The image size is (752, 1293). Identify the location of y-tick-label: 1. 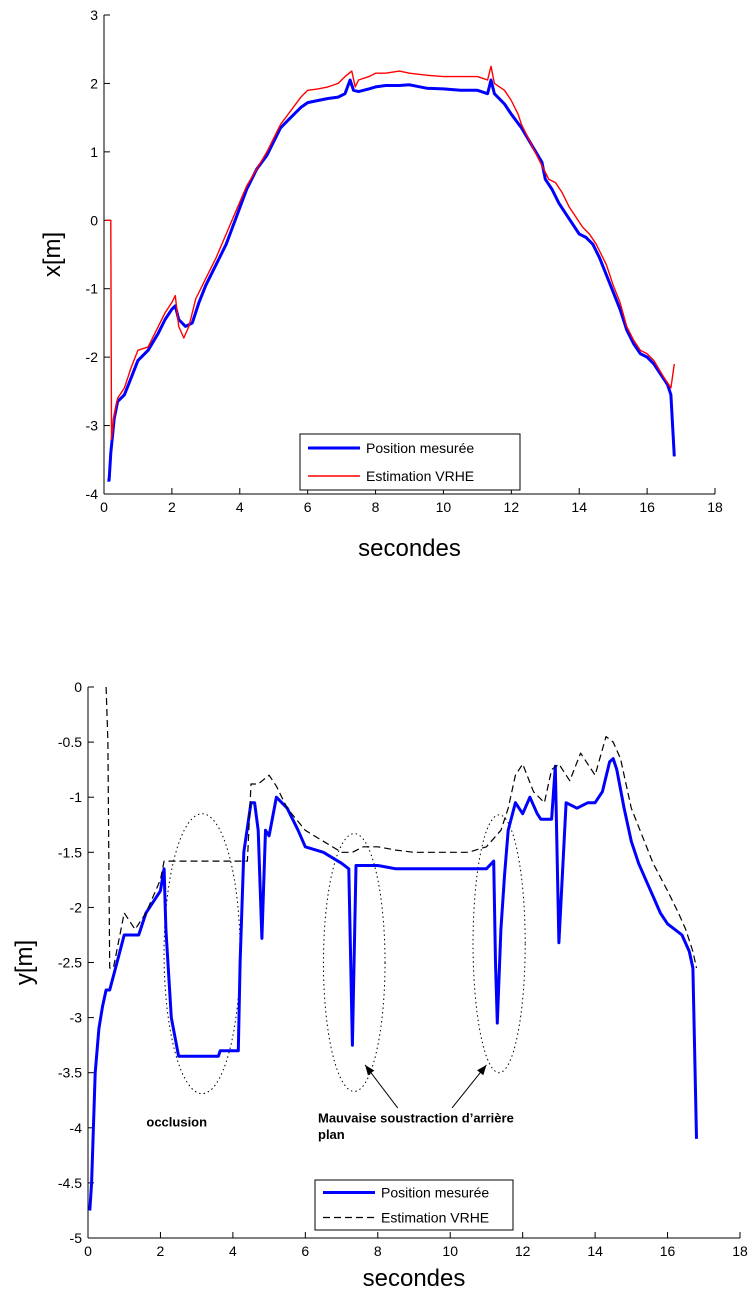
(94, 152).